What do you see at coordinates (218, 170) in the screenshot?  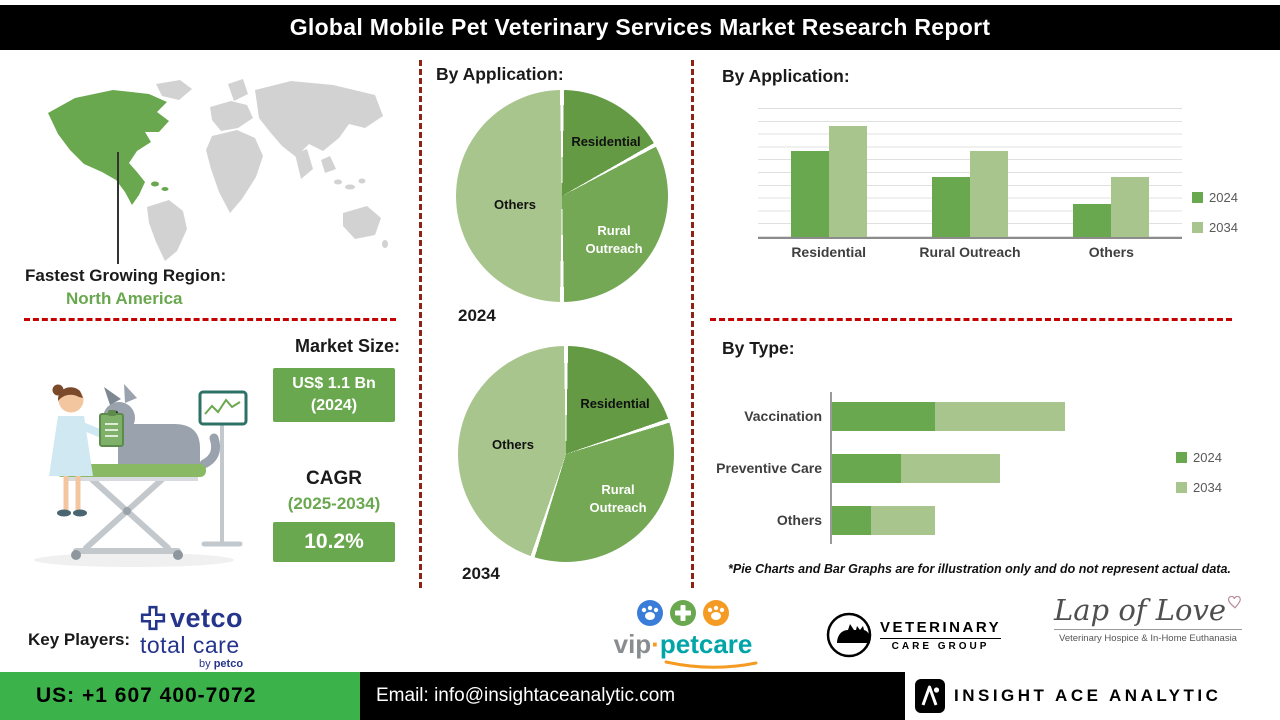 I see `world-map` at bounding box center [218, 170].